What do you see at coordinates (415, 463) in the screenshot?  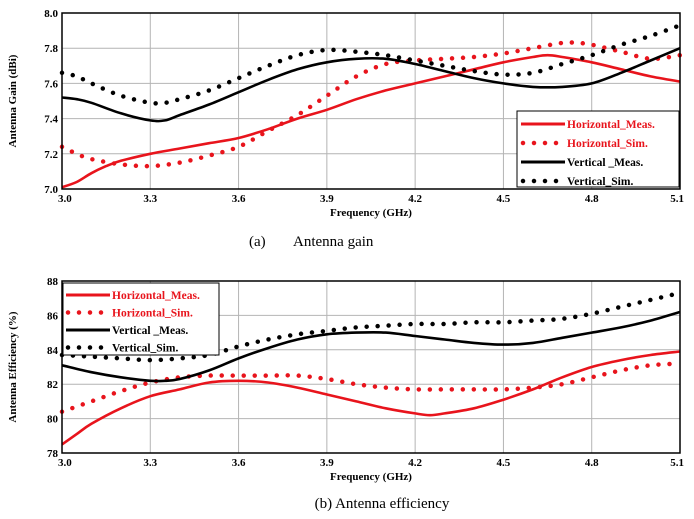 I see `efficiency-x-tick-label: 4.2` at bounding box center [415, 463].